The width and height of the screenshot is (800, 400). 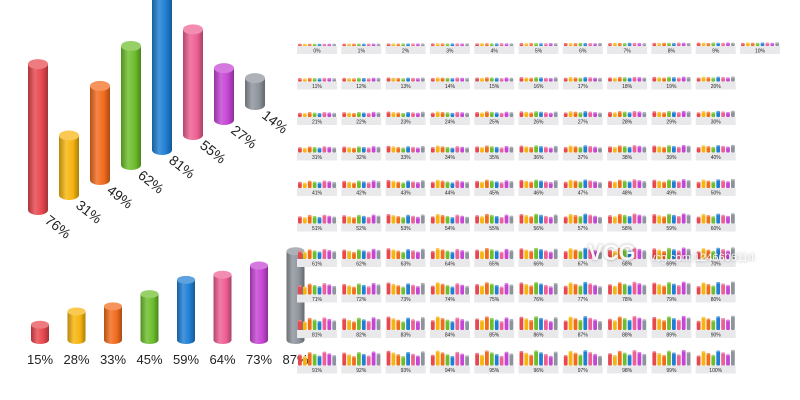 I want to click on mini-tile-label: 59%, so click(x=671, y=229).